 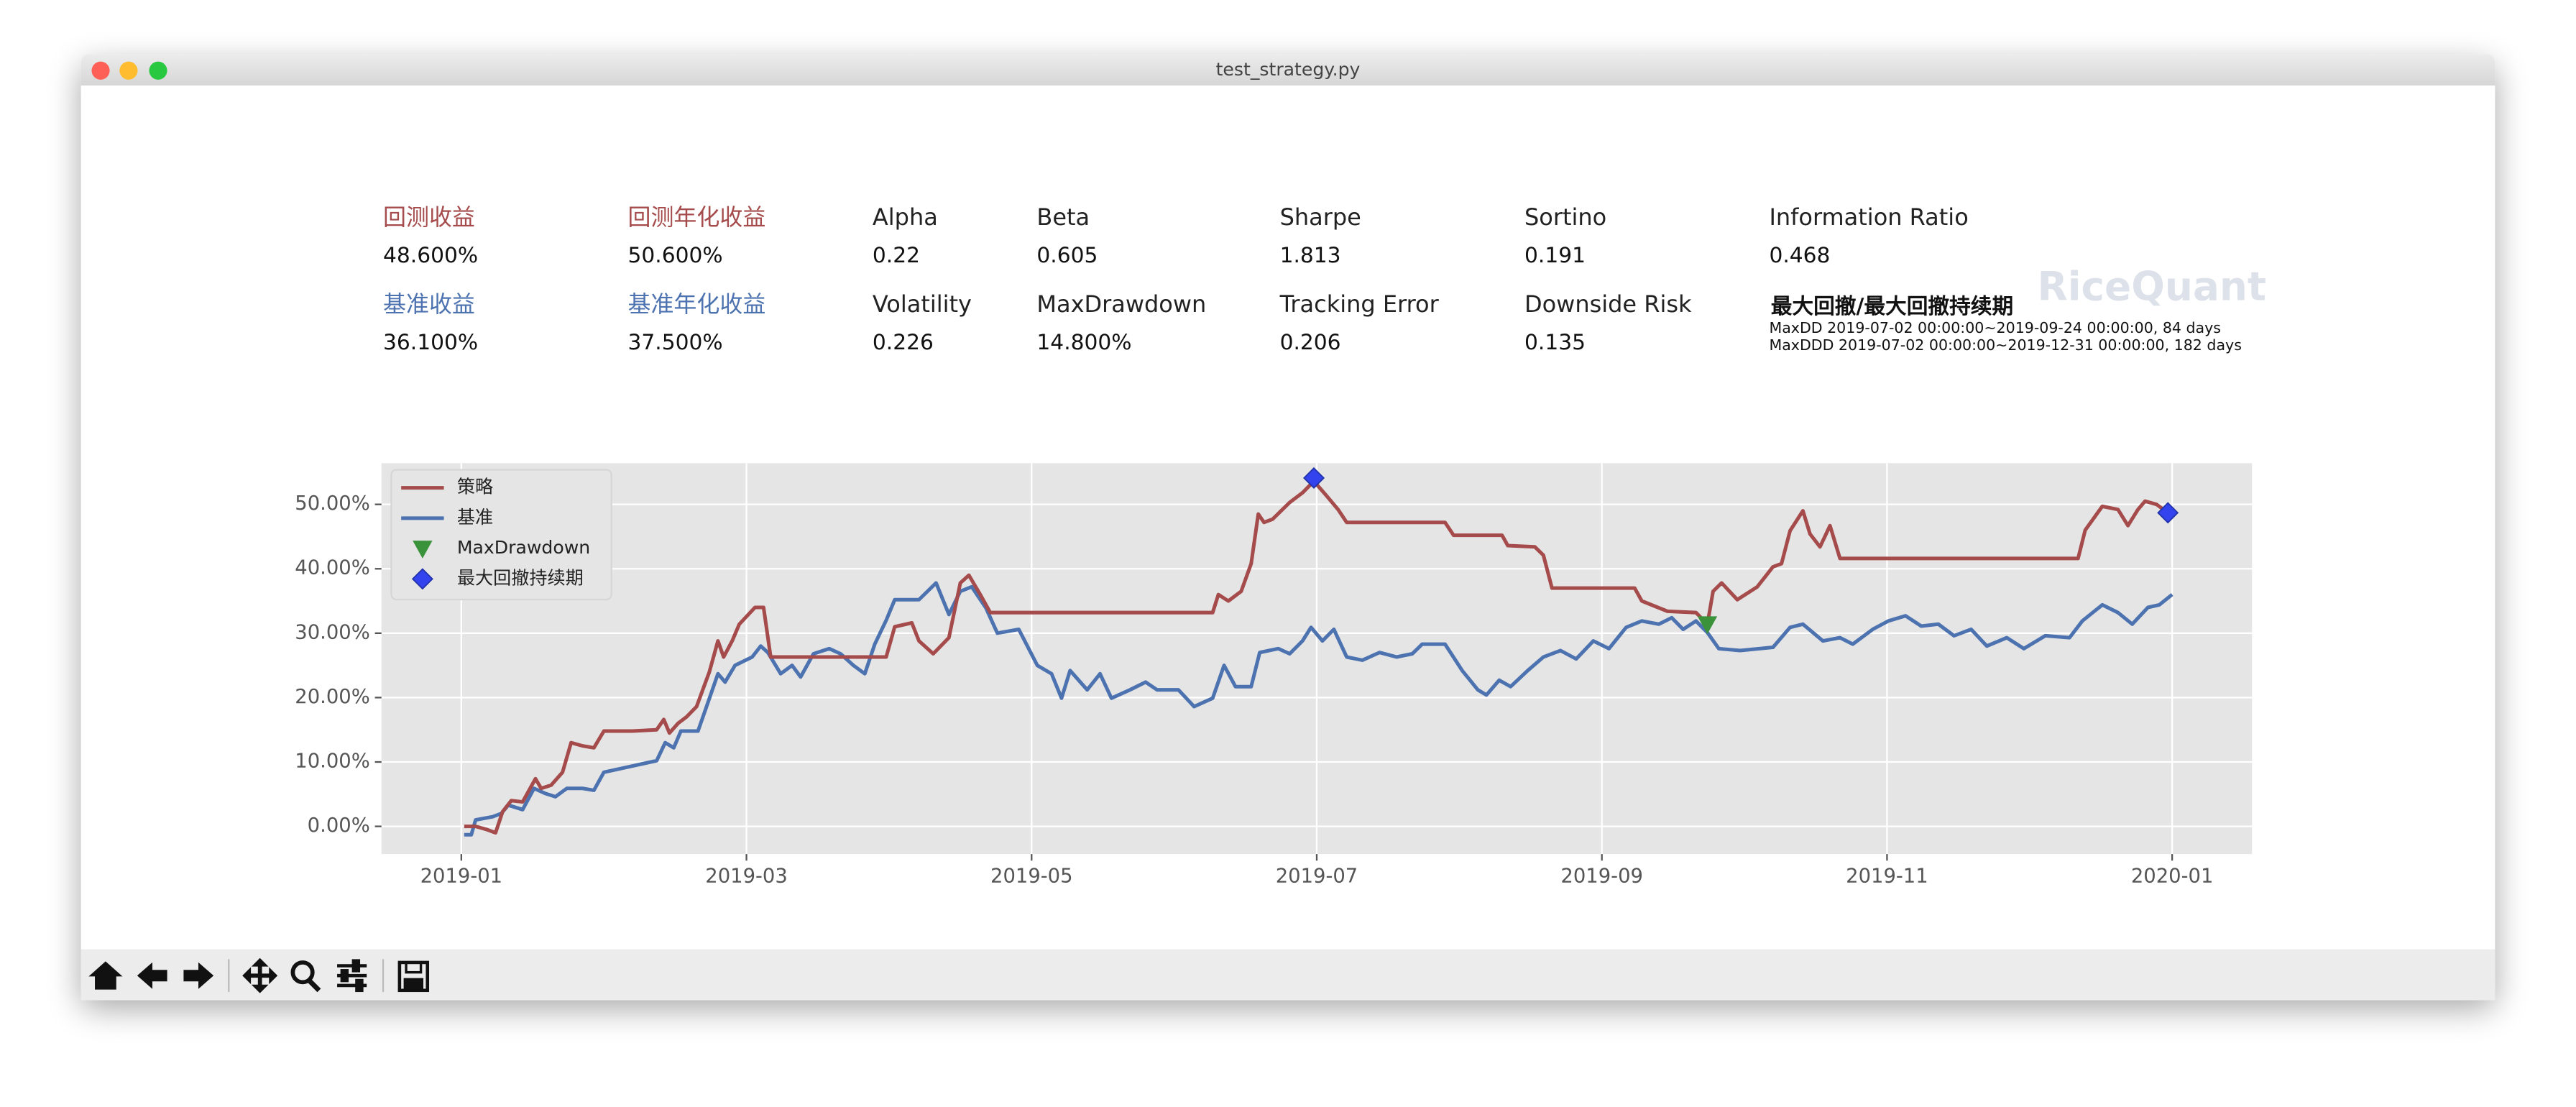 What do you see at coordinates (128, 70) in the screenshot?
I see `minimize-button` at bounding box center [128, 70].